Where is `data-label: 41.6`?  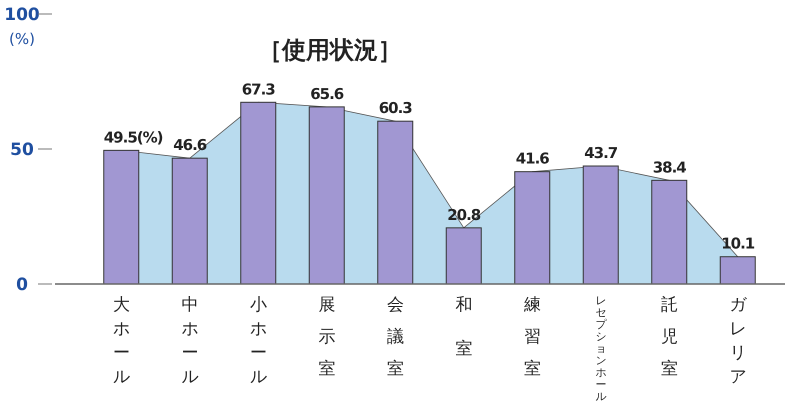
data-label: 41.6 is located at coordinates (533, 159).